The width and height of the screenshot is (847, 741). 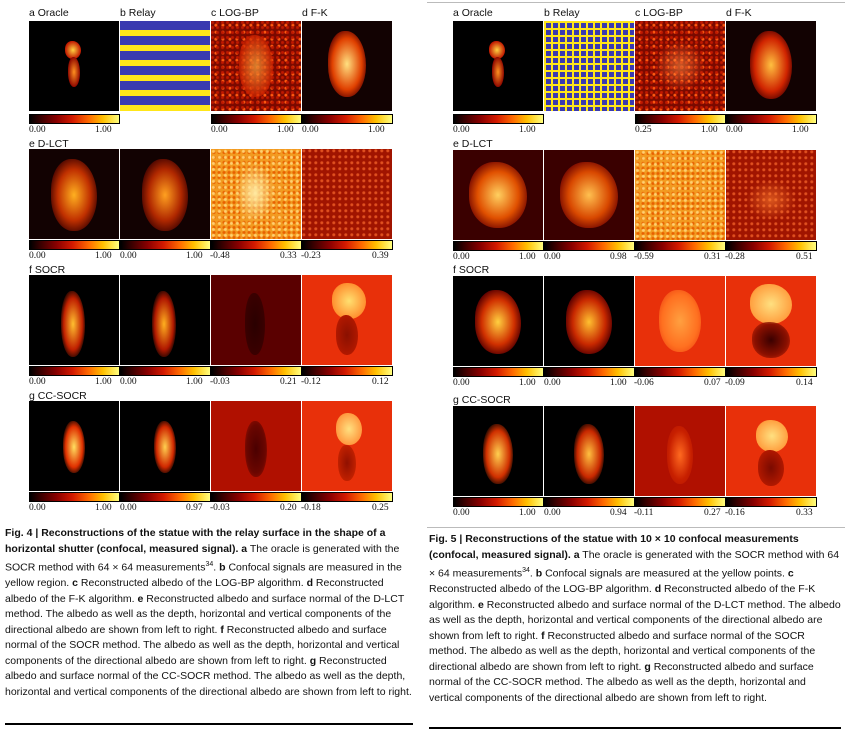 I want to click on colorbar-max: 0.20, so click(x=288, y=508).